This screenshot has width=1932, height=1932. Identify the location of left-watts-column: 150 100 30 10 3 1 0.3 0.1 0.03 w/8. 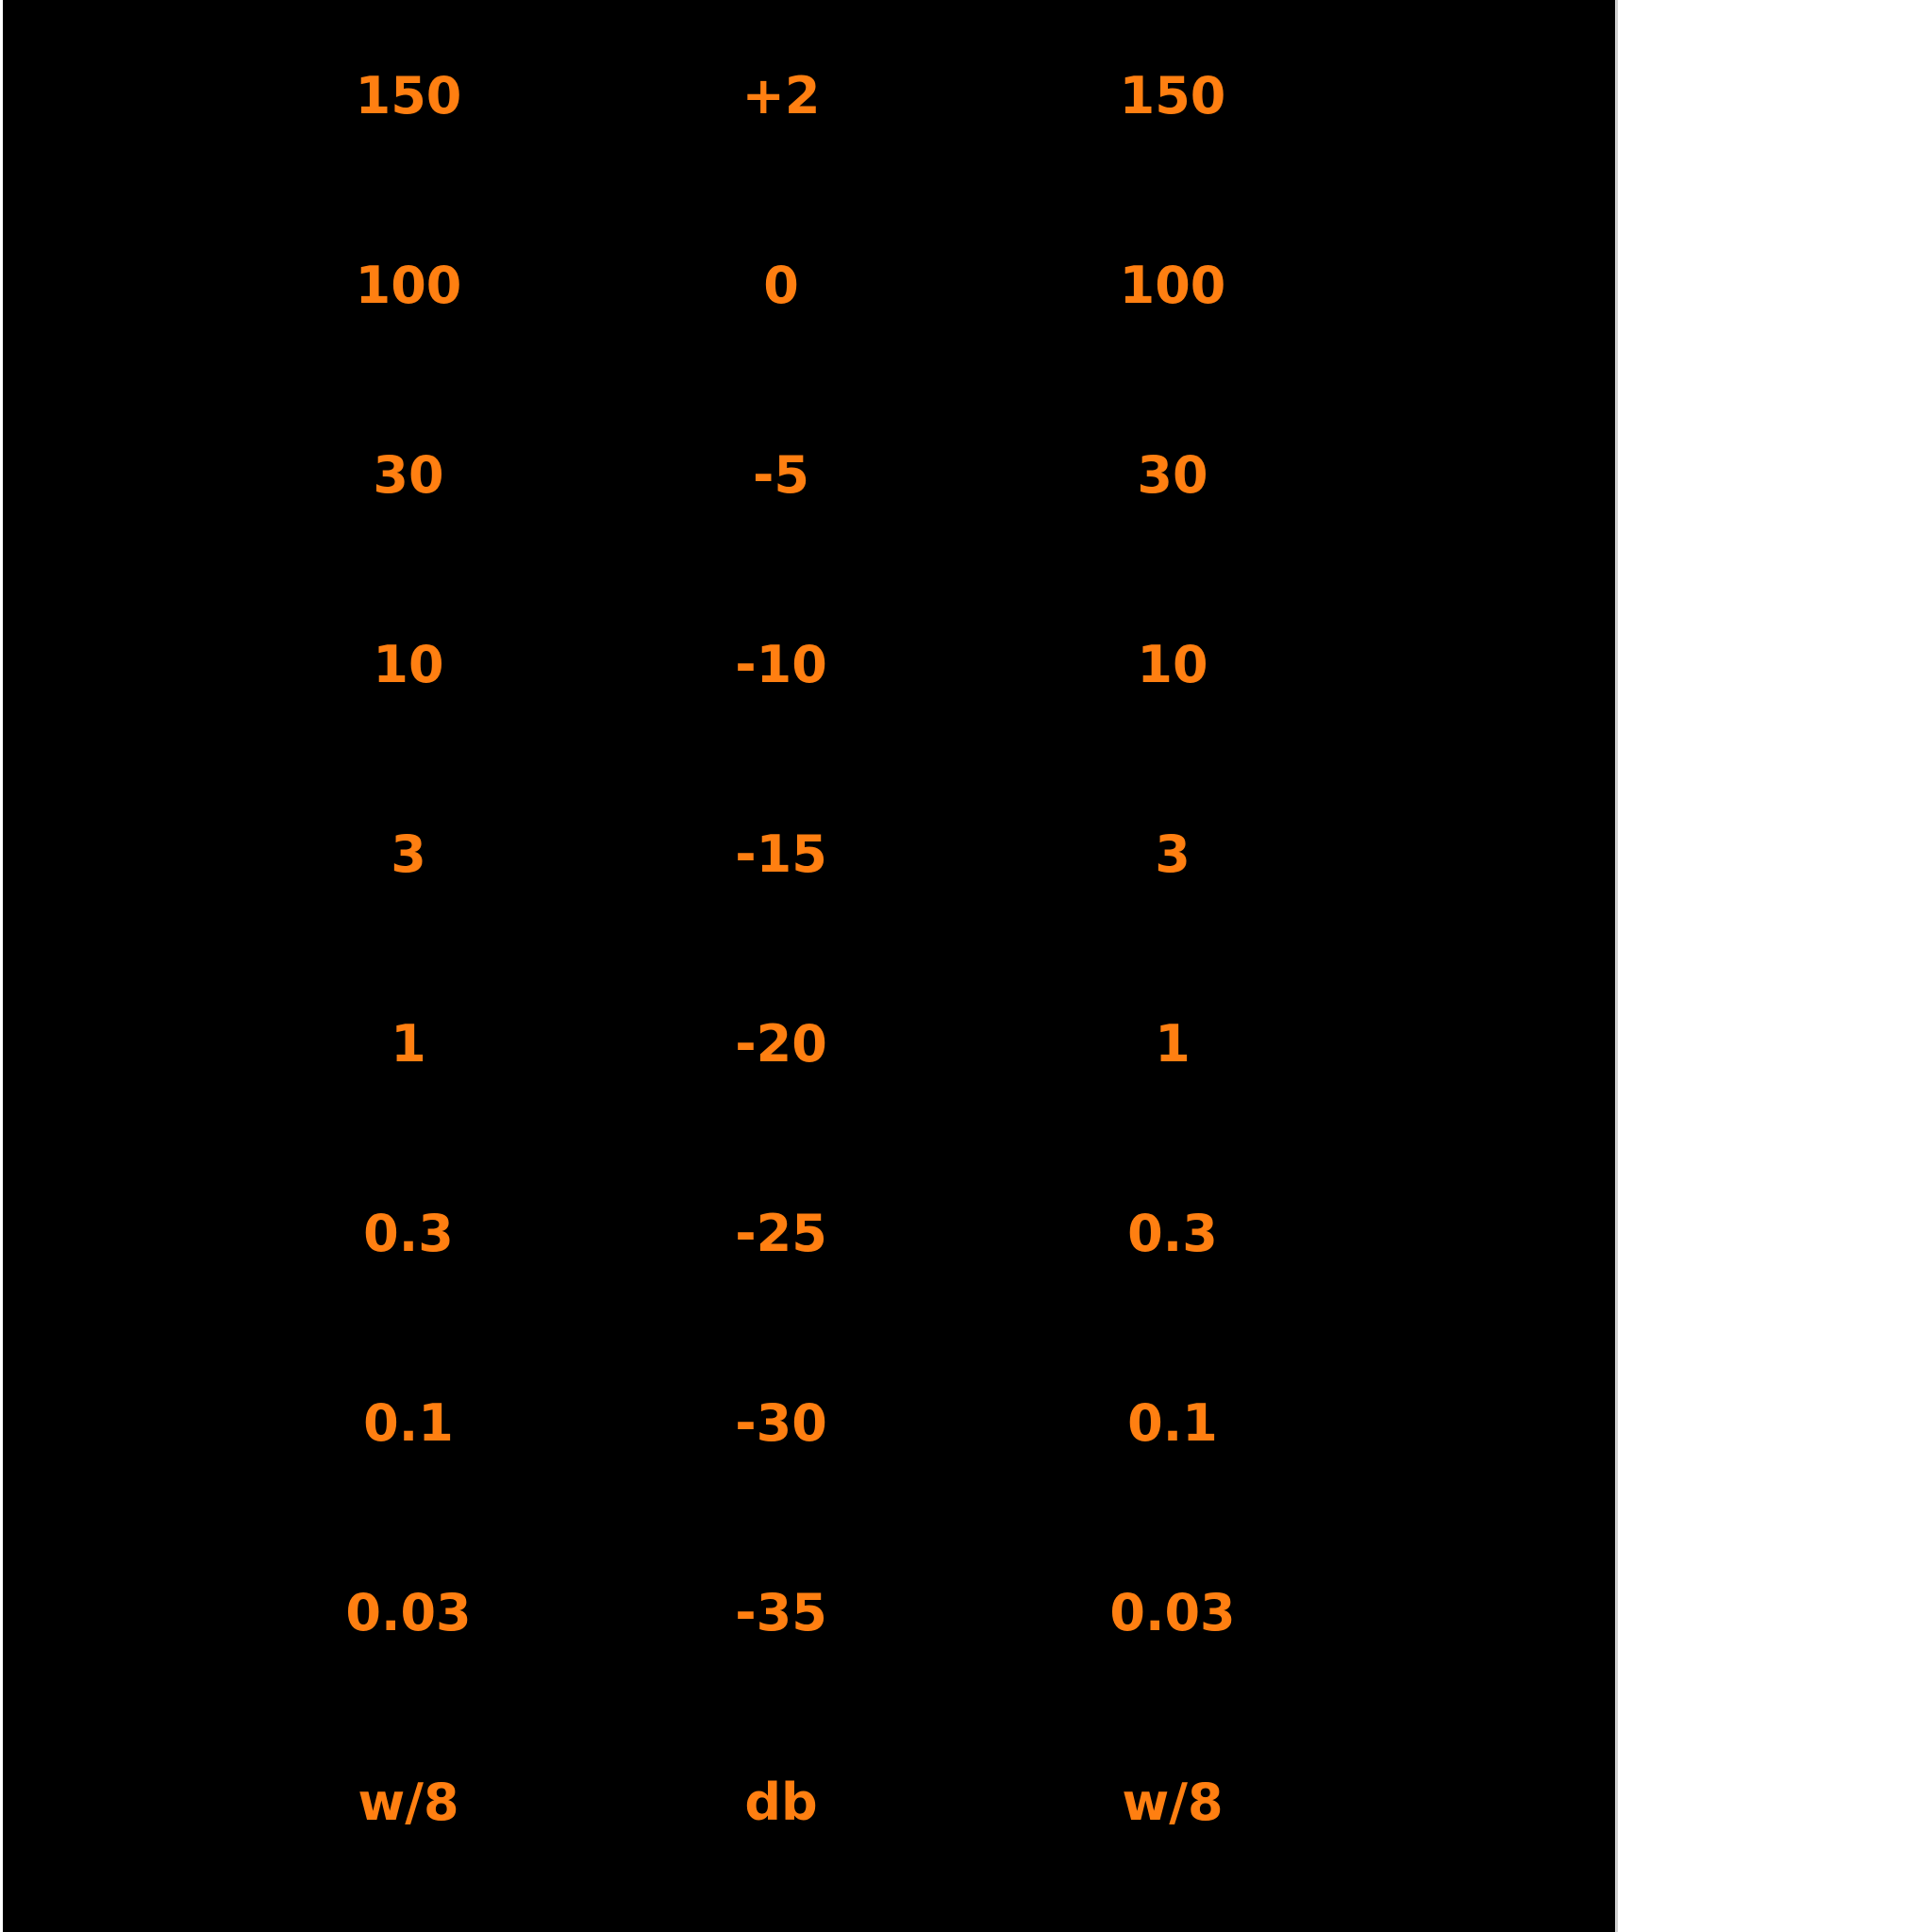
(409, 966).